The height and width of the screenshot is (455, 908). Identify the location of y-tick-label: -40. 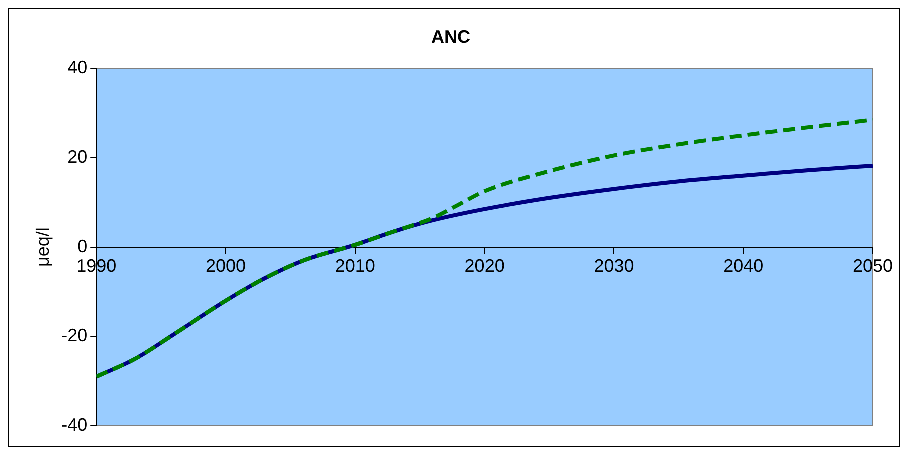
(75, 424).